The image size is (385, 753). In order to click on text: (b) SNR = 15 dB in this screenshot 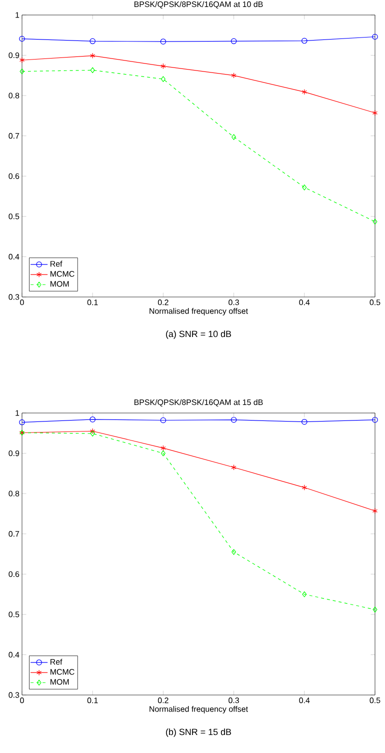, I will do `click(199, 732)`.